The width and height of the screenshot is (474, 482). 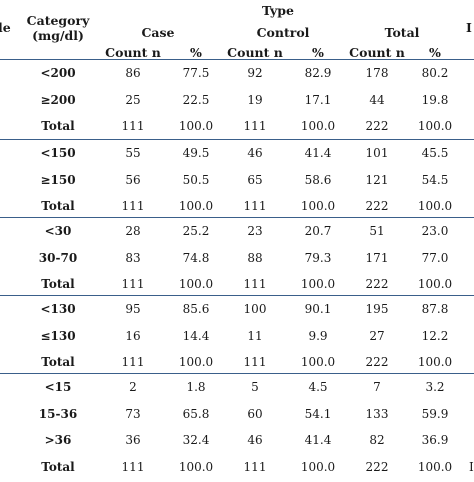 I want to click on table-row: ≥200 25 22.5 19 17.1 44 19.8, so click(x=237, y=102).